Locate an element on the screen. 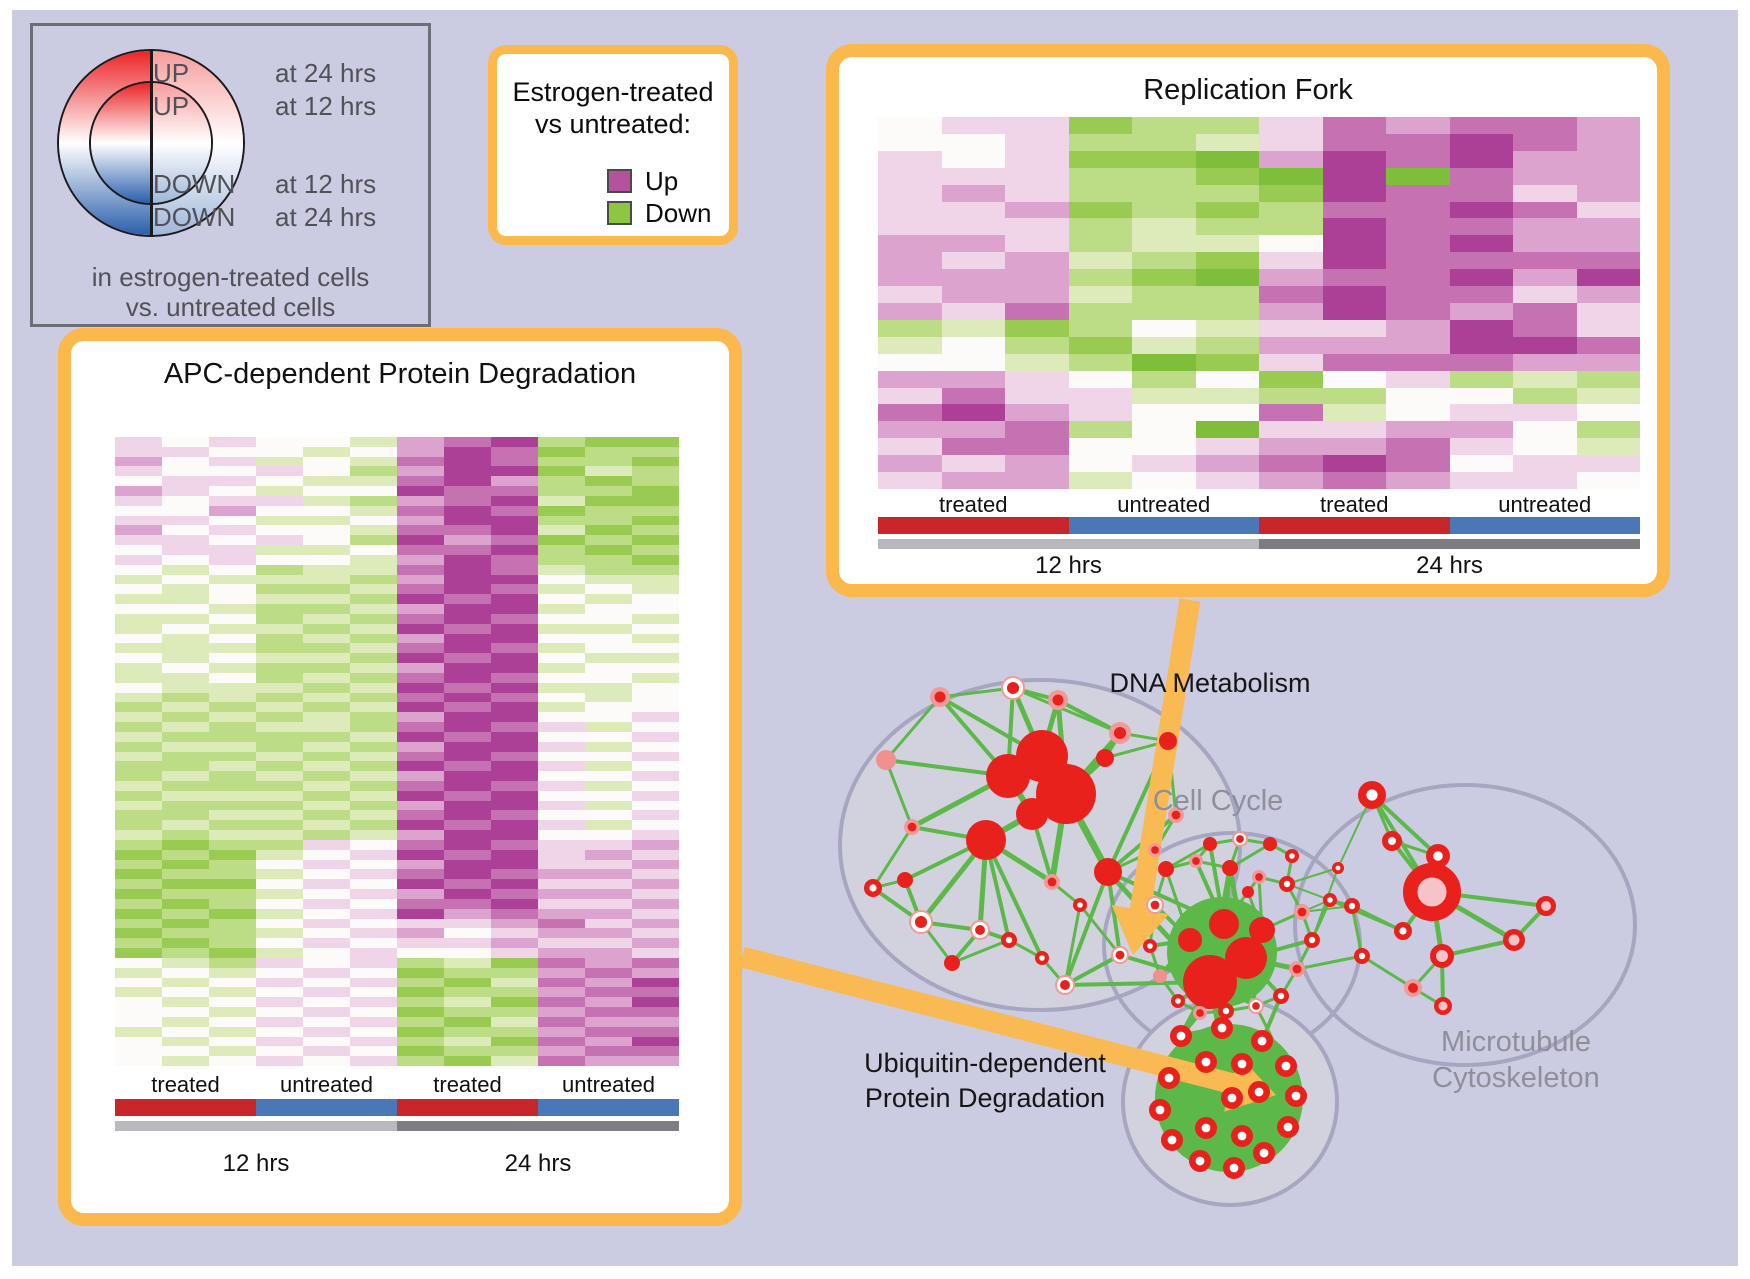 Image resolution: width=1750 pixels, height=1279 pixels. legend-dir-label: UP is located at coordinates (171, 73).